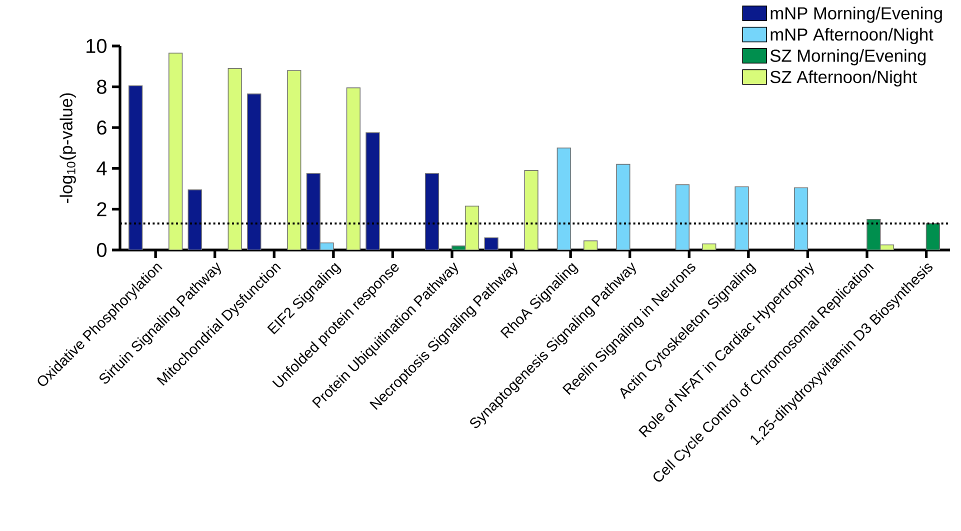 The width and height of the screenshot is (961, 531). I want to click on y-tick-label: 4, so click(101, 169).